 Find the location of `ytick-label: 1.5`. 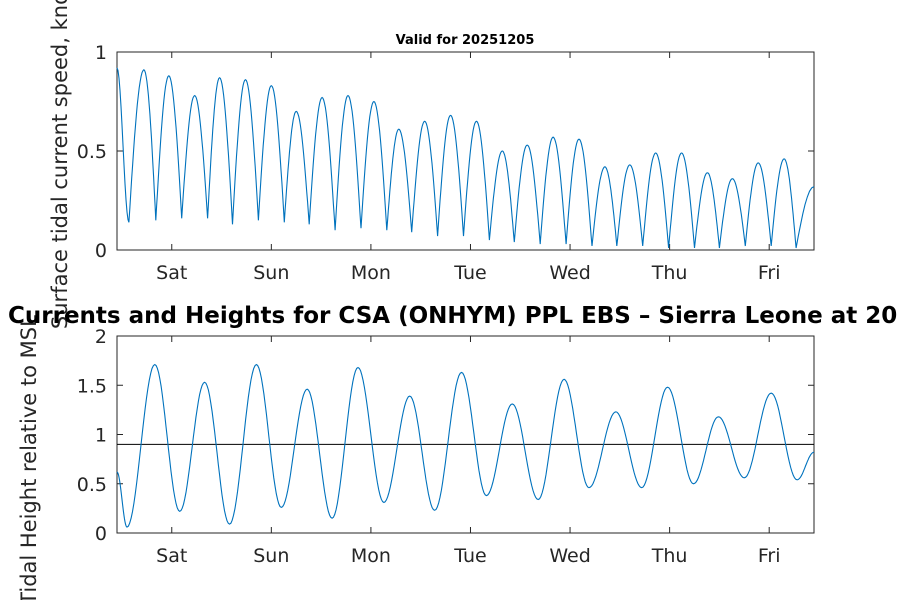

ytick-label: 1.5 is located at coordinates (92, 386).